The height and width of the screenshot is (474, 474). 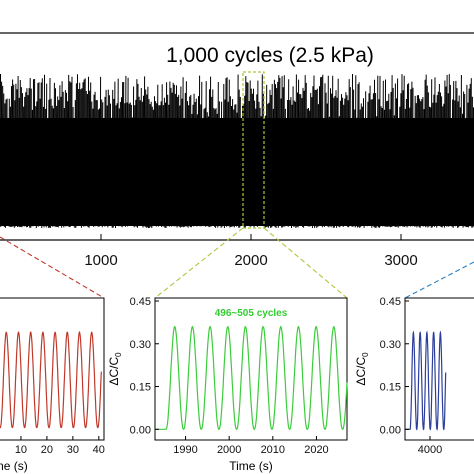 I want to click on right-inset-x-ticks: 4000, so click(x=430, y=446).